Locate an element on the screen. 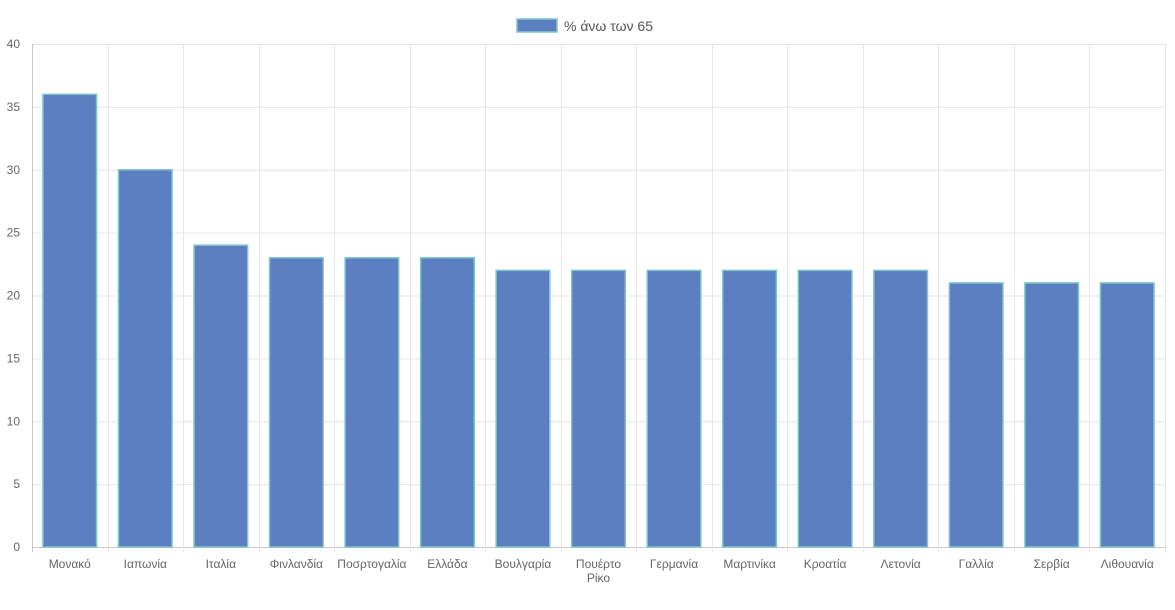 This screenshot has height=610, width=1175. y-tick-label: 20 is located at coordinates (14, 296).